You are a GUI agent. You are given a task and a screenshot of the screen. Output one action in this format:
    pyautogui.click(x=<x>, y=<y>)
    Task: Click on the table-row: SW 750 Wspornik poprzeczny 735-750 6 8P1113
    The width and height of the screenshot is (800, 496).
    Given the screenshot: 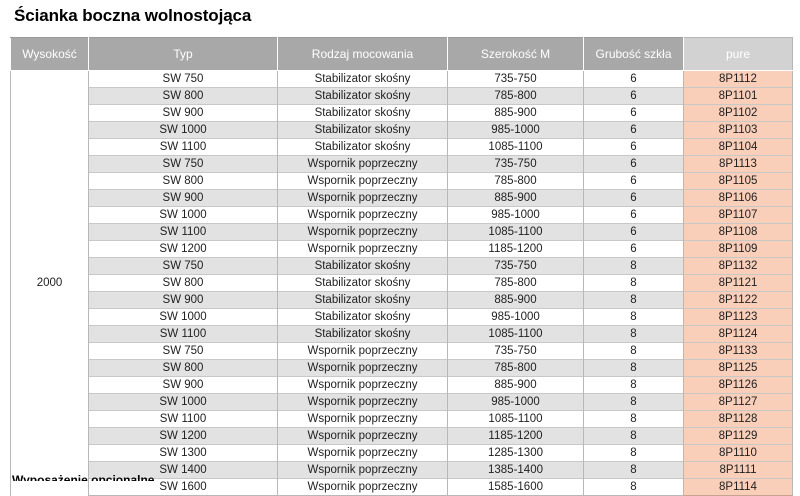 What is the action you would take?
    pyautogui.click(x=402, y=164)
    